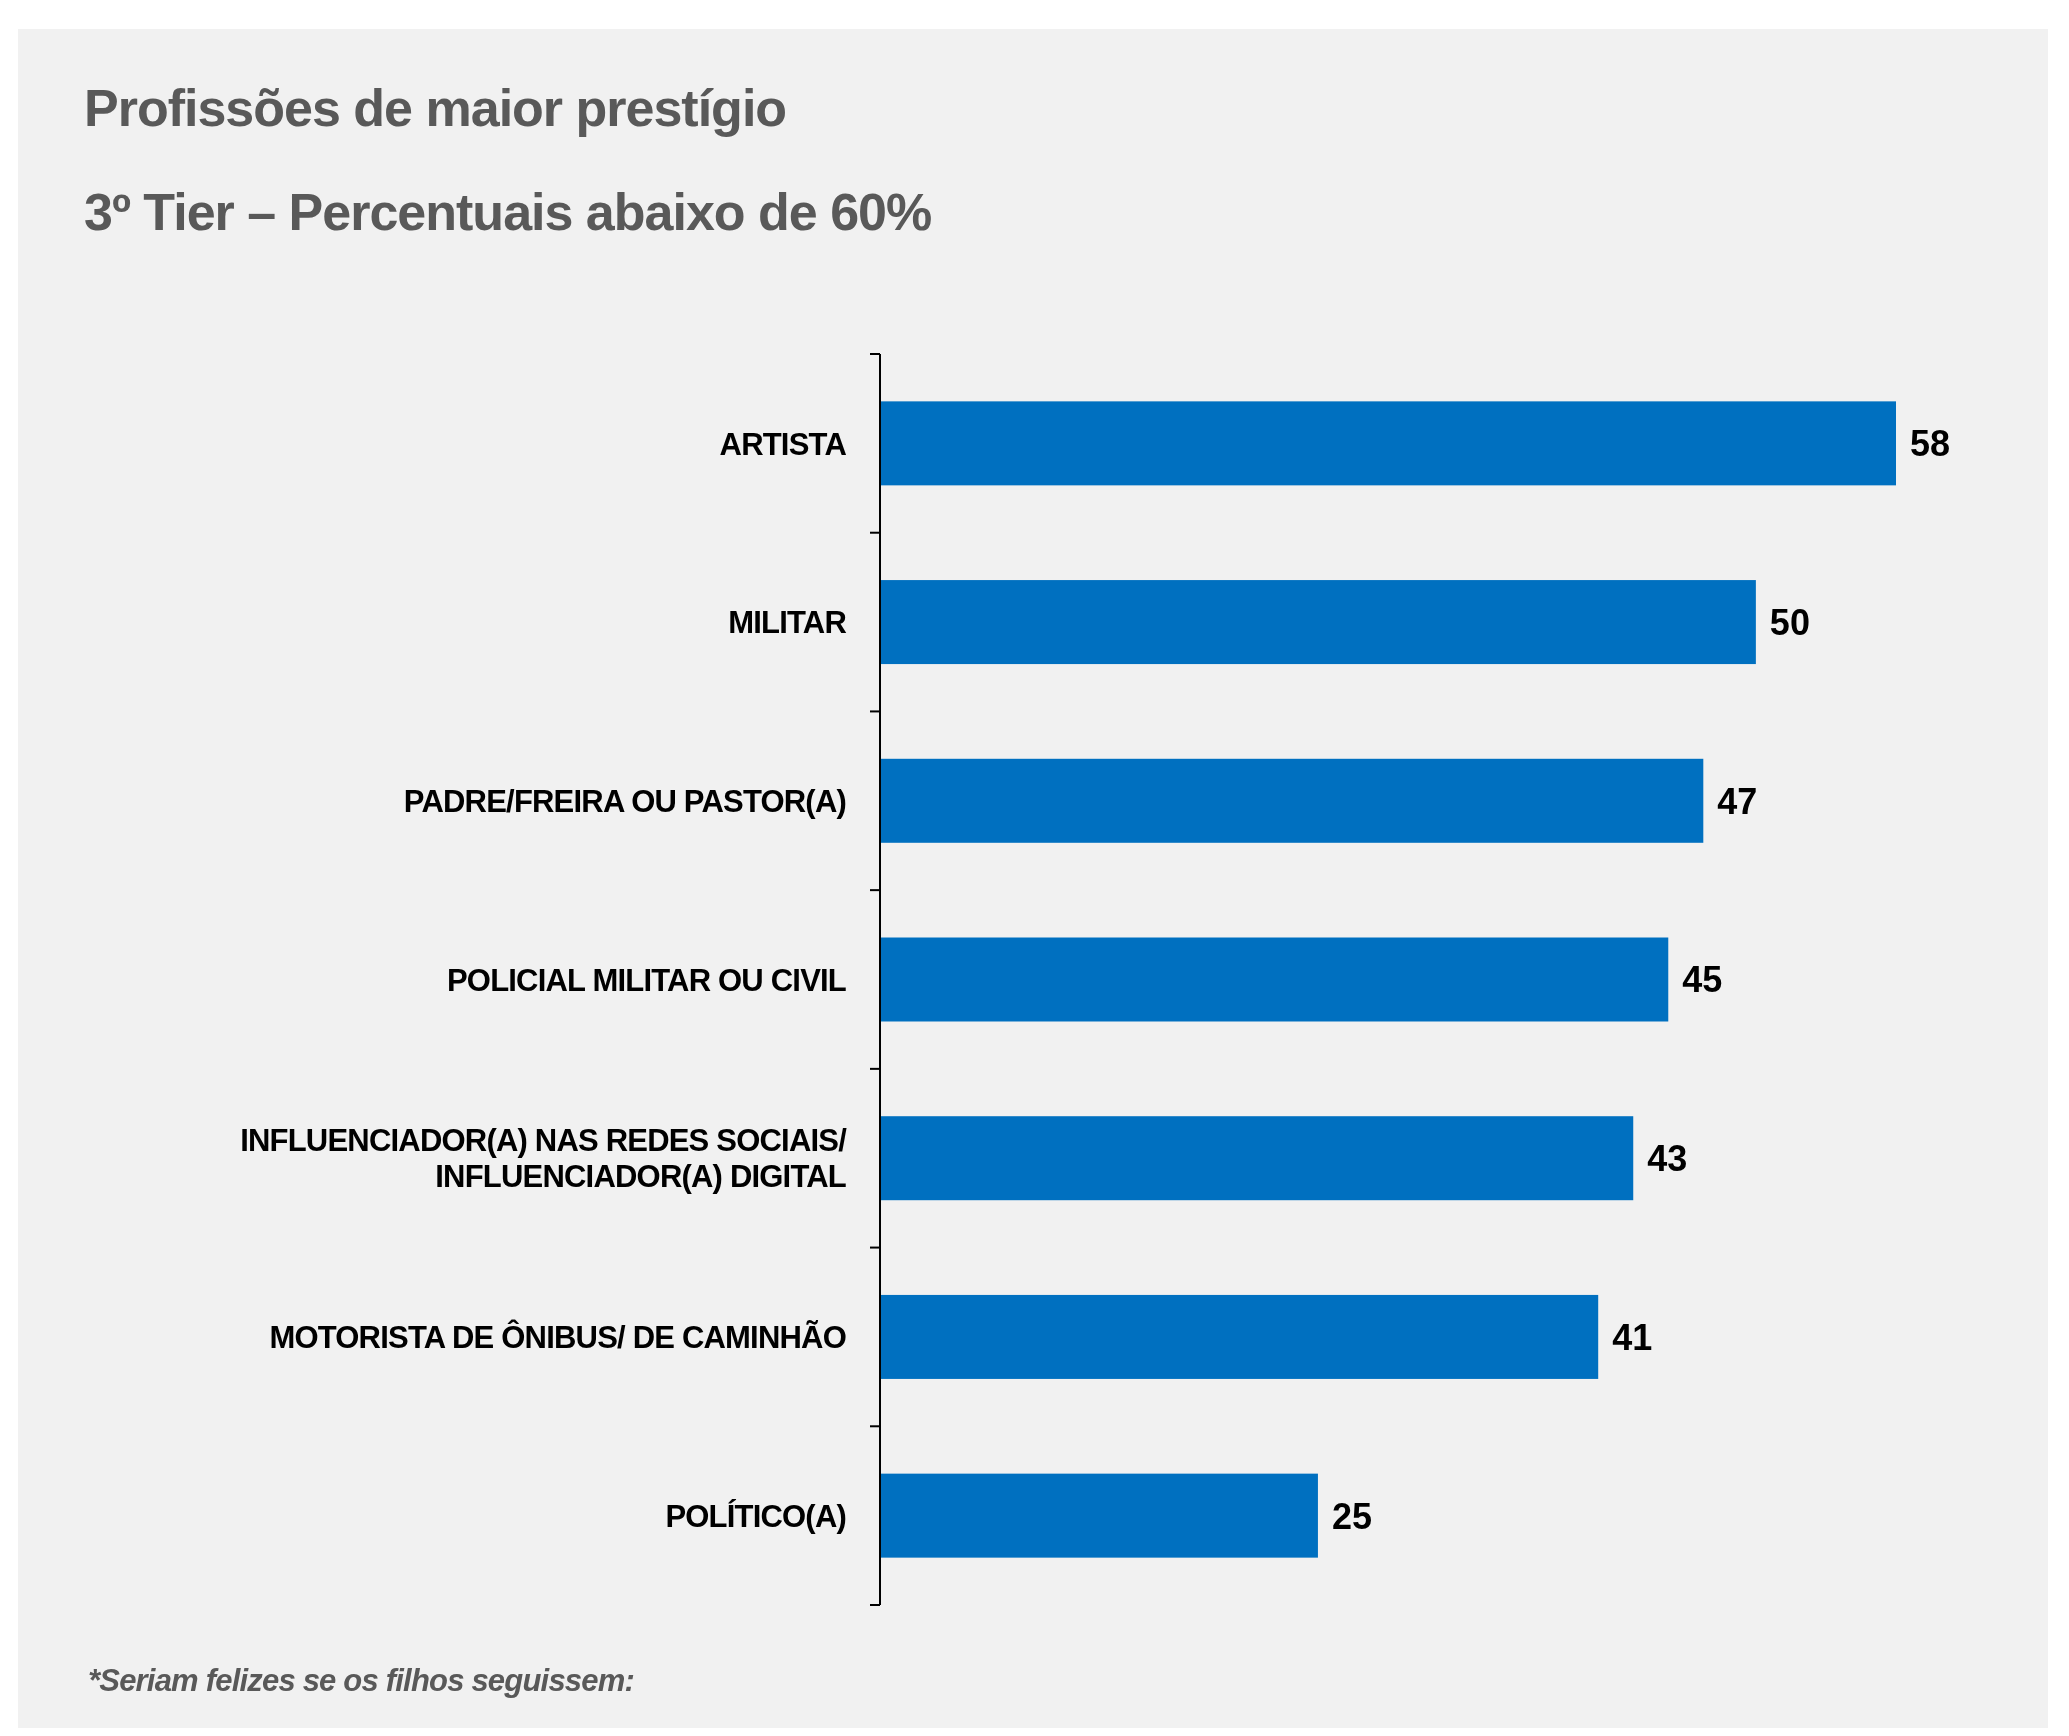 The height and width of the screenshot is (1736, 2069). Describe the element at coordinates (1702, 980) in the screenshot. I see `data-label: 45` at that location.